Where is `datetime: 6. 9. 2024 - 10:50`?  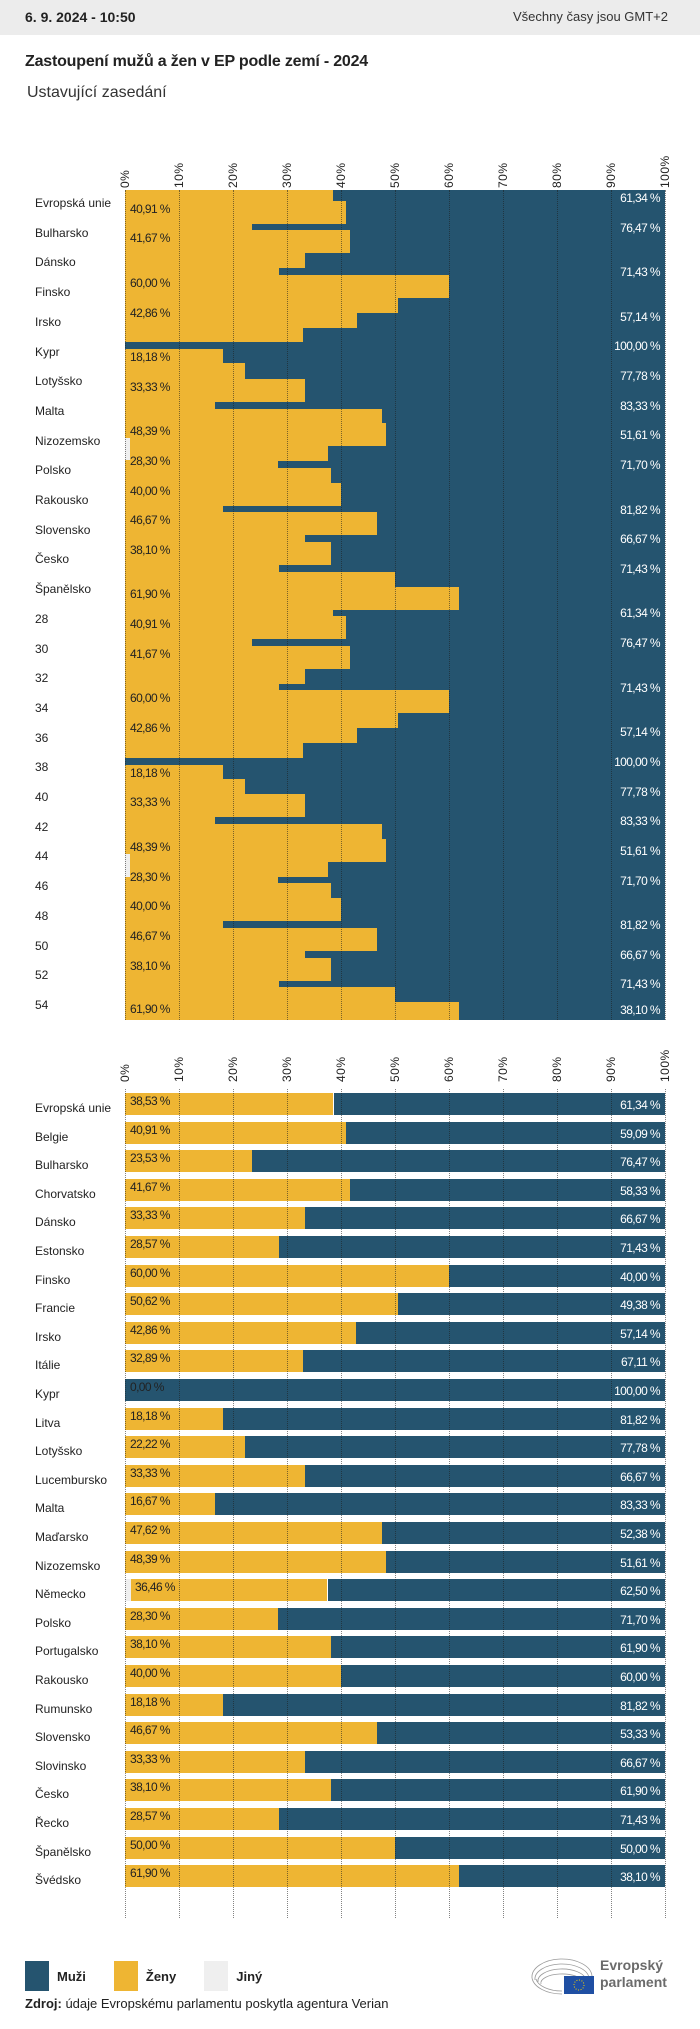
datetime: 6. 9. 2024 - 10:50 is located at coordinates (80, 17).